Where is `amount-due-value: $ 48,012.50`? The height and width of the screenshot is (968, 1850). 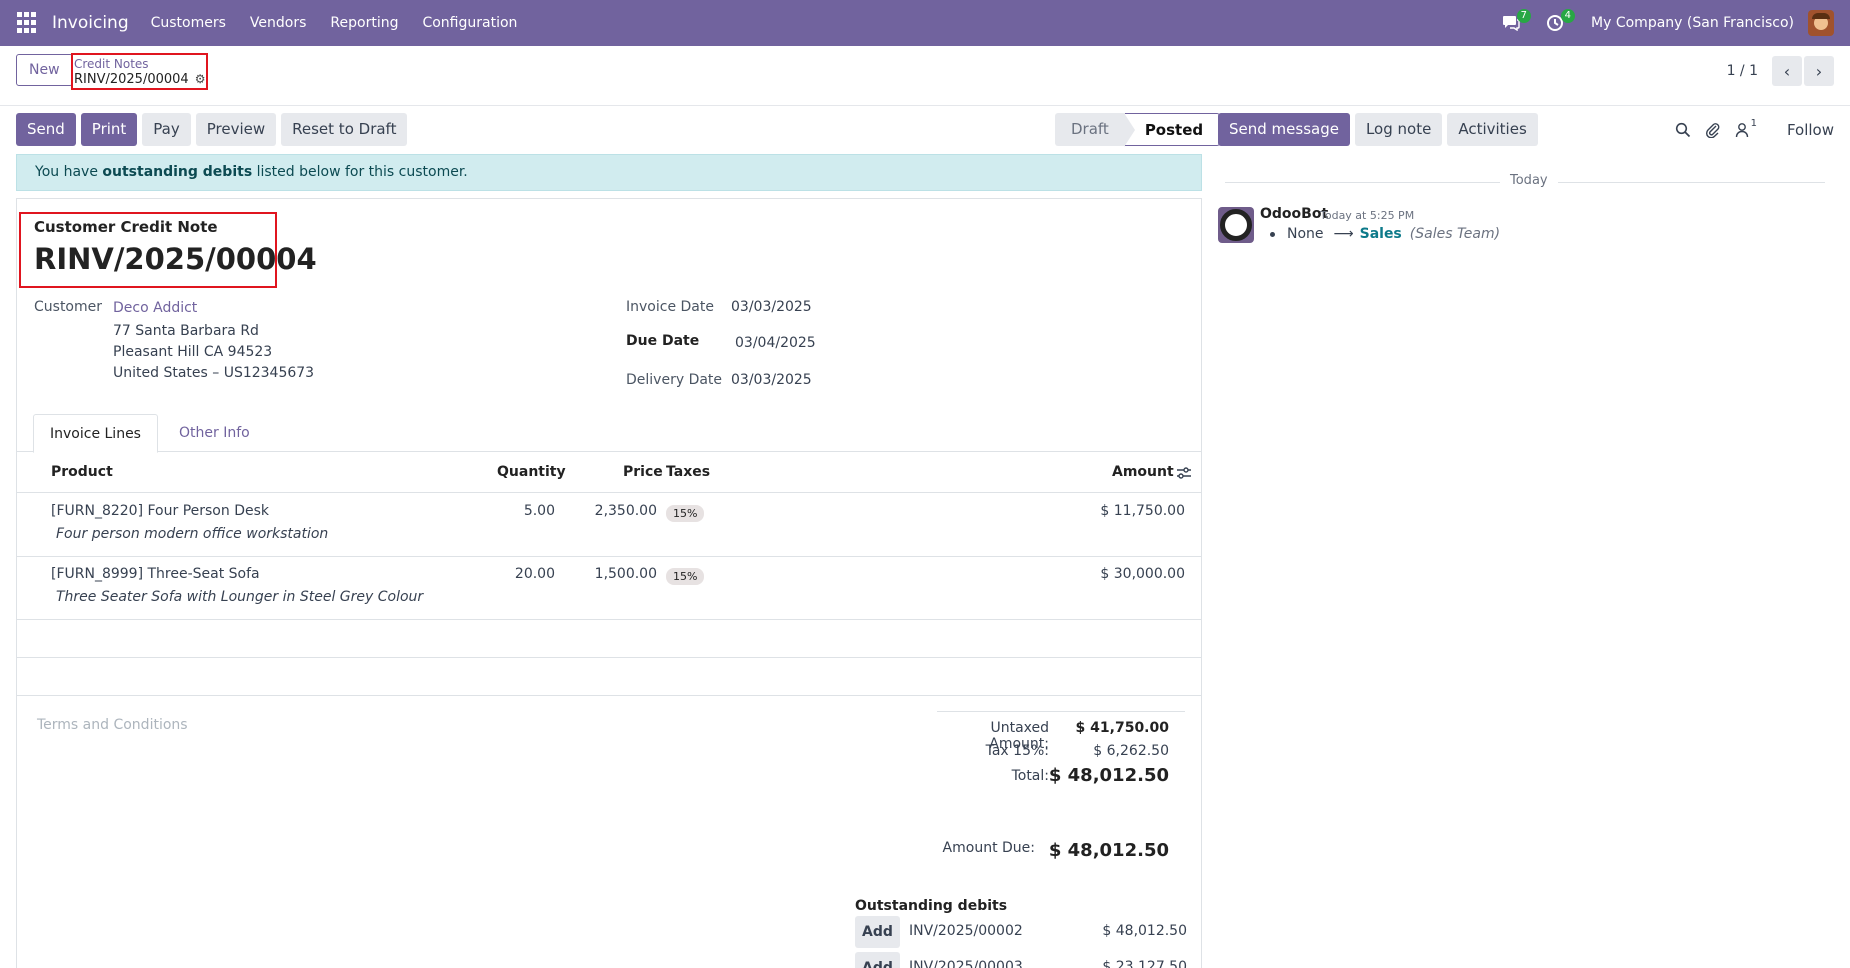
amount-due-value: $ 48,012.50 is located at coordinates (1108, 850).